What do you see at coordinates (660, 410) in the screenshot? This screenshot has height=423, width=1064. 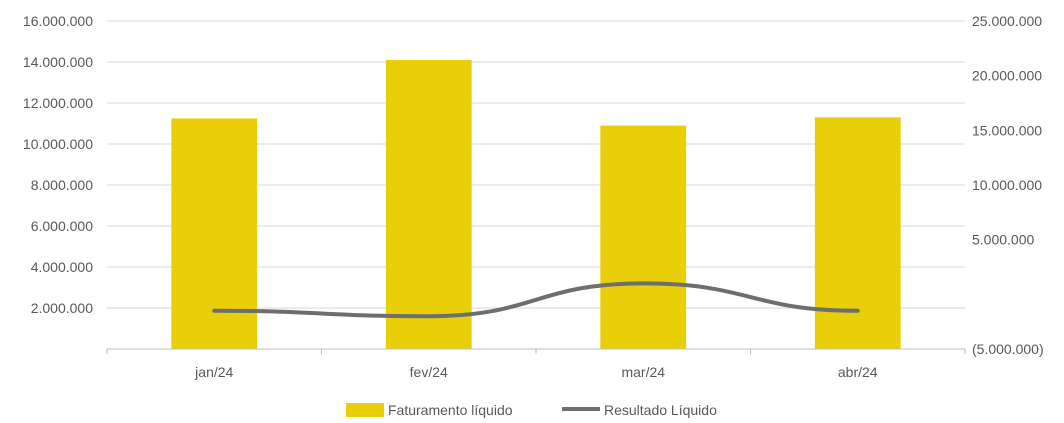 I see `legend-label-line: Resultado Líquido` at bounding box center [660, 410].